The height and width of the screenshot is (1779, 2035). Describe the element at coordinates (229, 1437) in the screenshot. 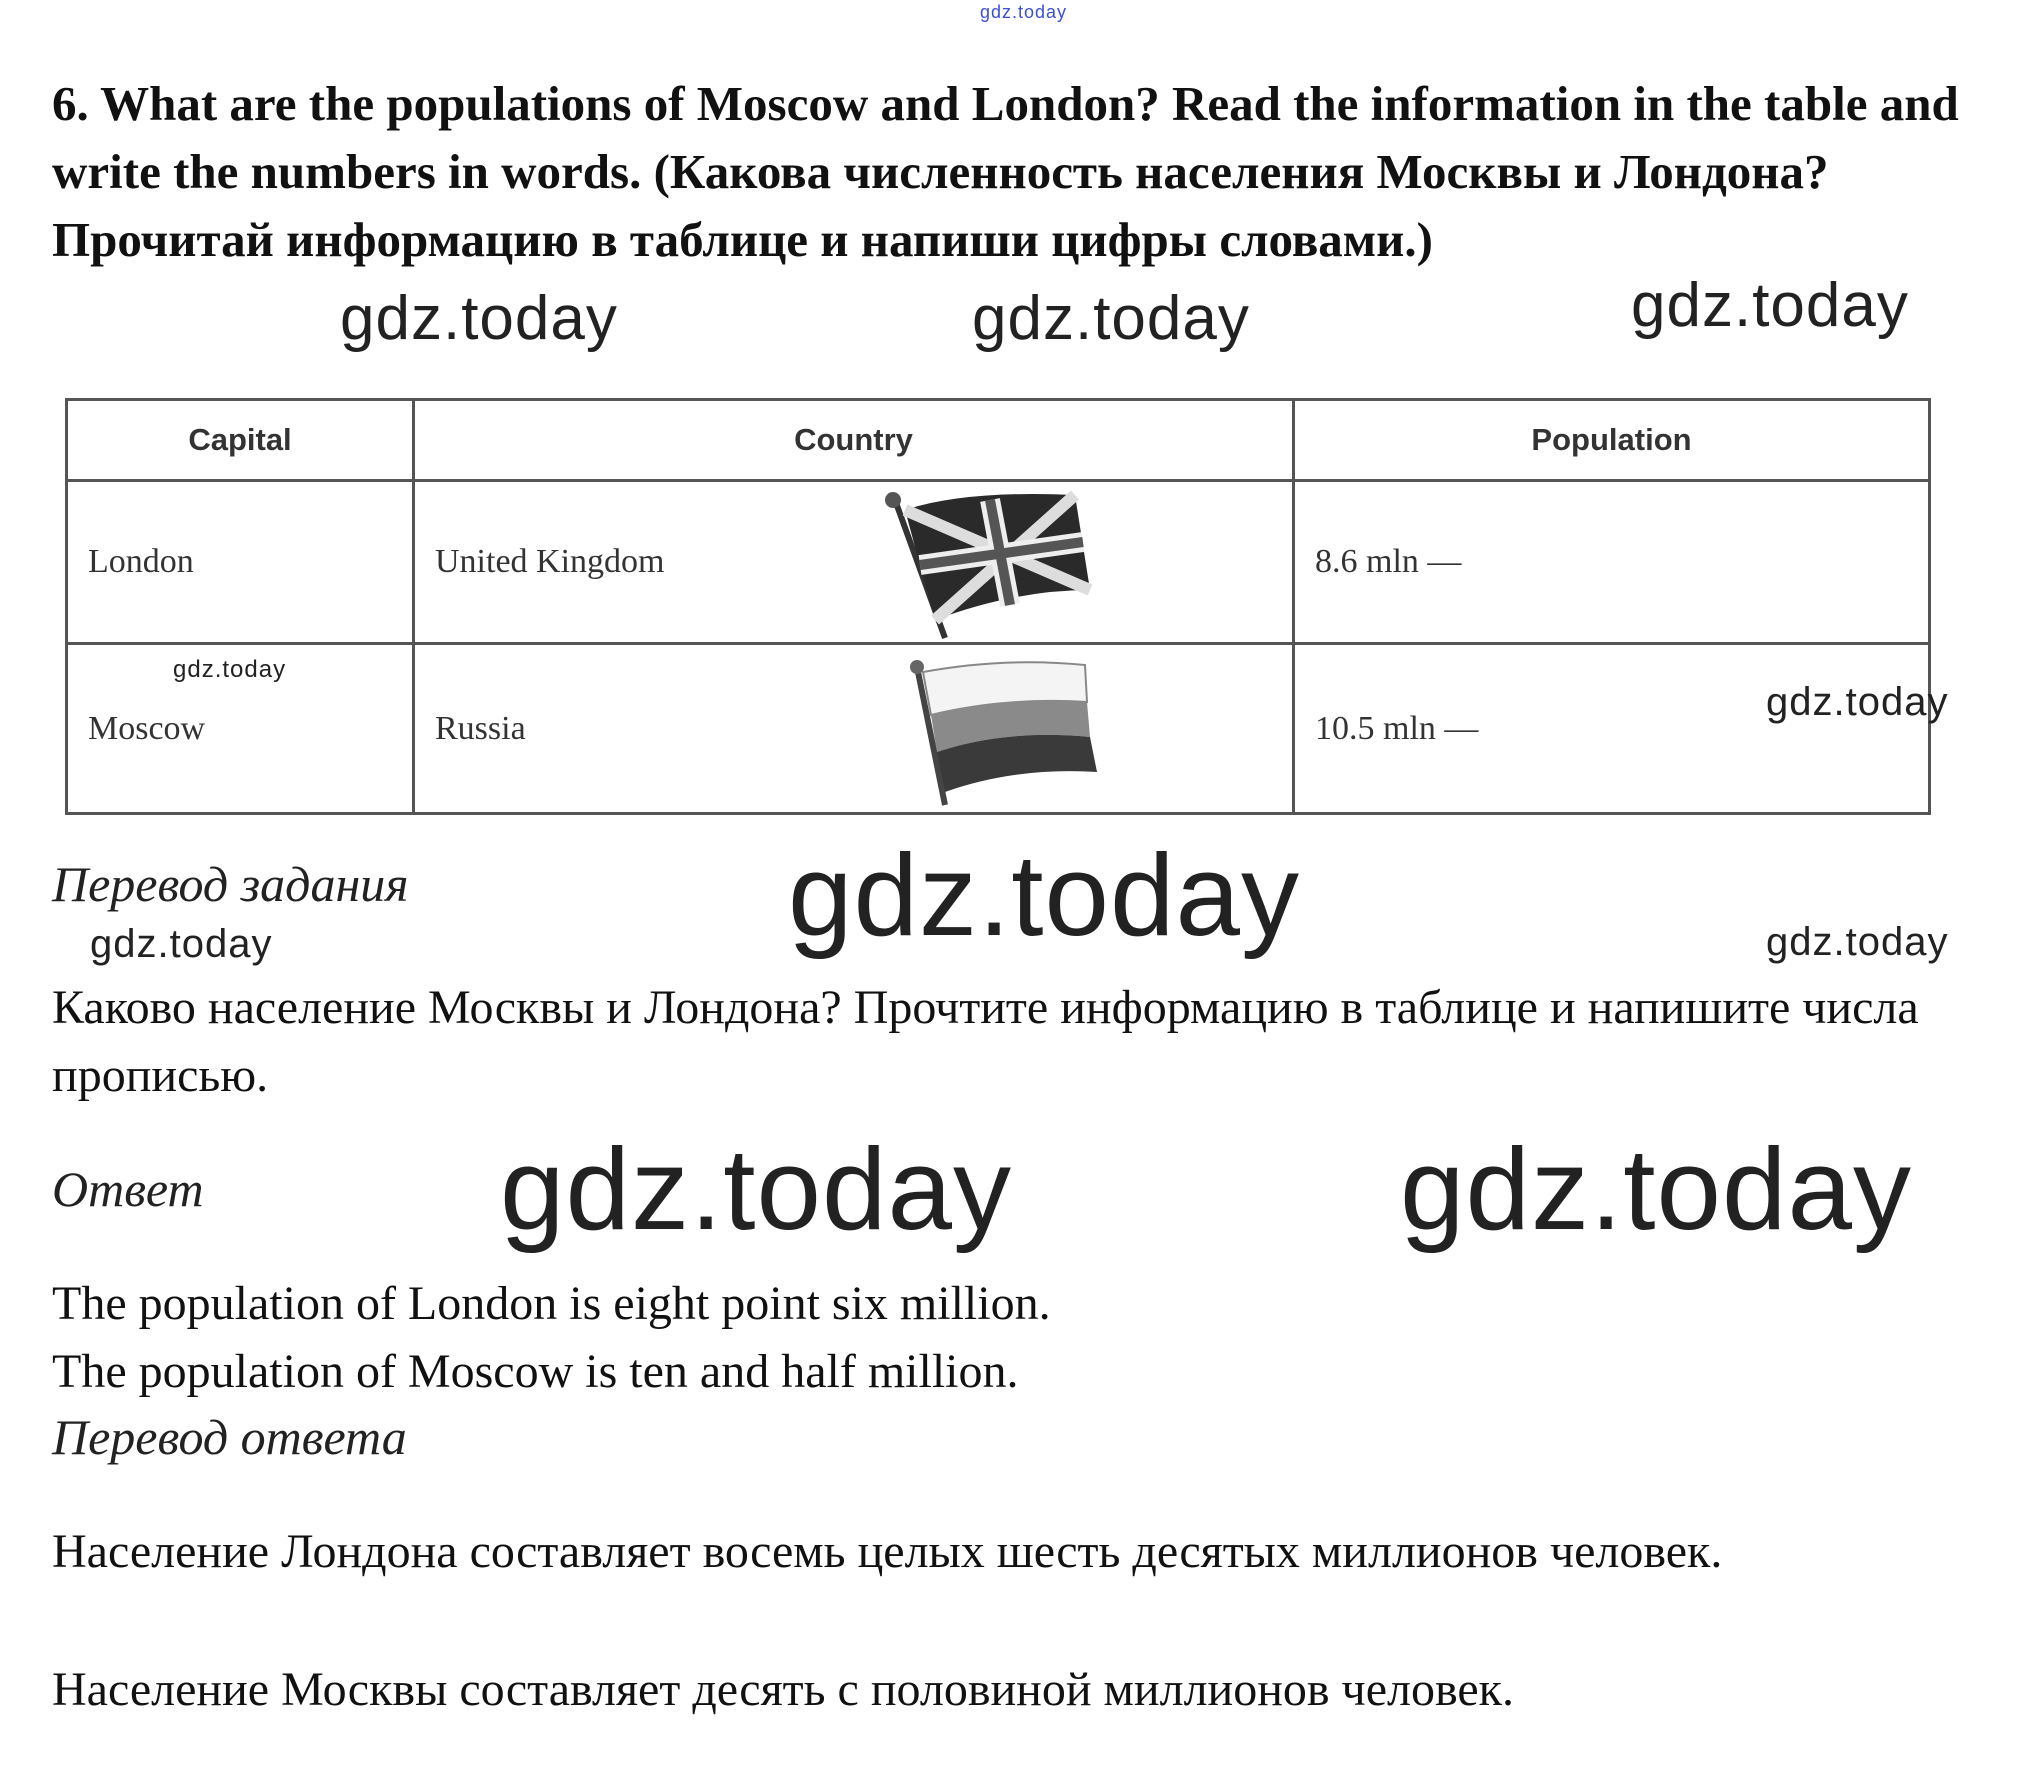

I see `answer-translation-title: Перевод ответа` at that location.